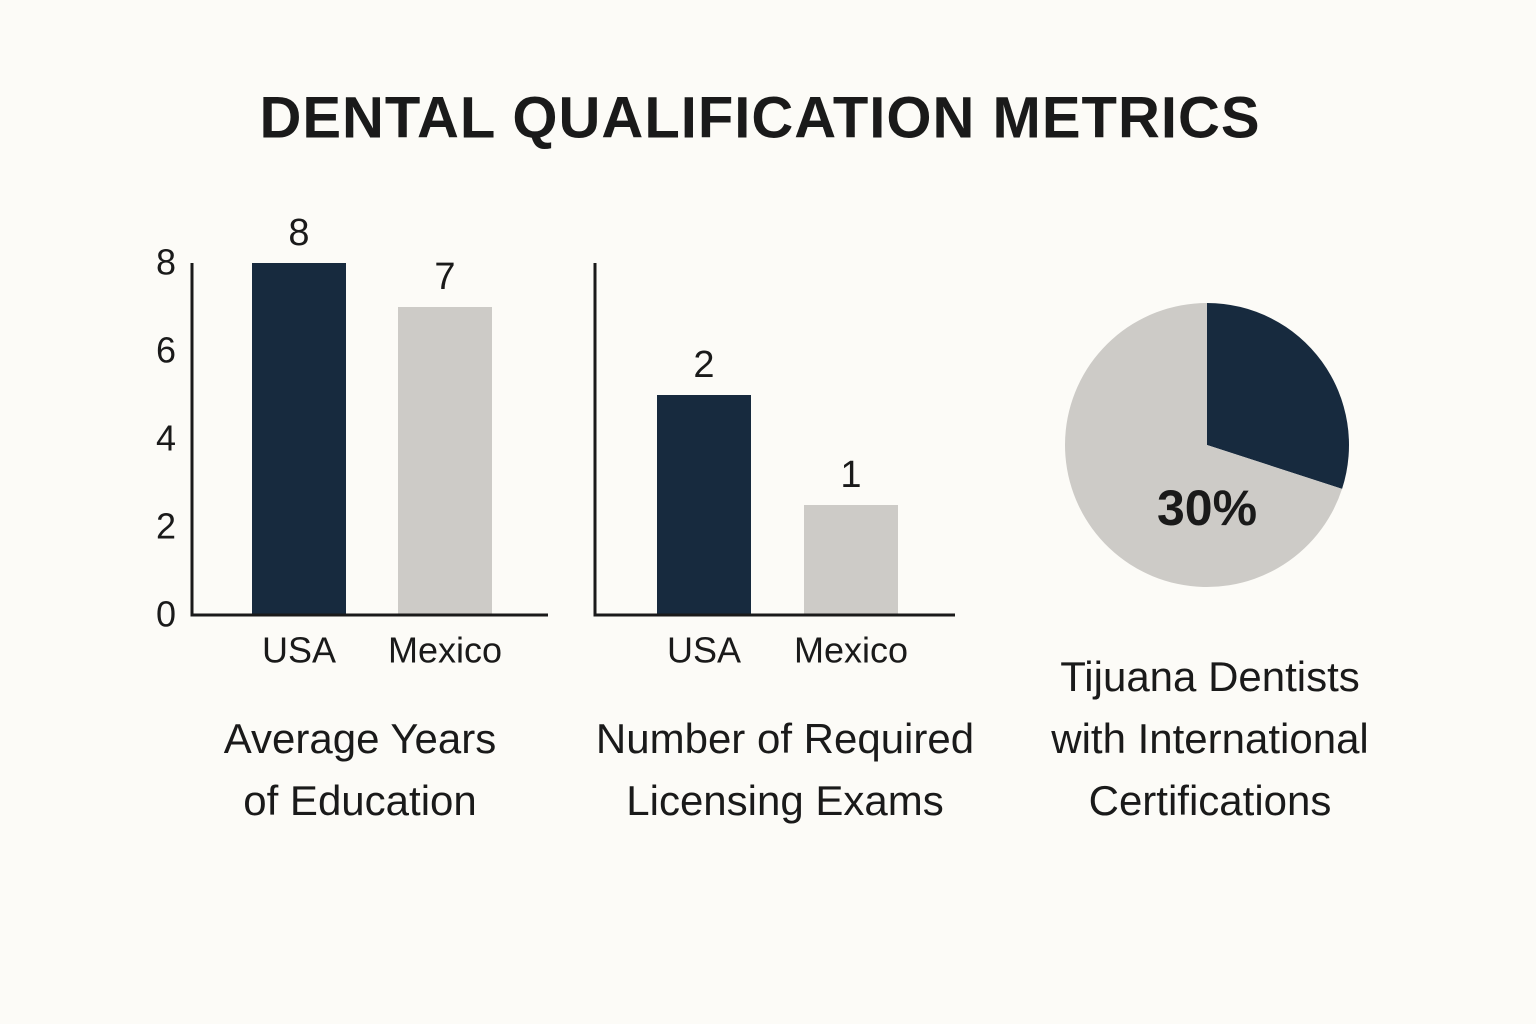  What do you see at coordinates (166, 614) in the screenshot?
I see `y-tick-label: 0` at bounding box center [166, 614].